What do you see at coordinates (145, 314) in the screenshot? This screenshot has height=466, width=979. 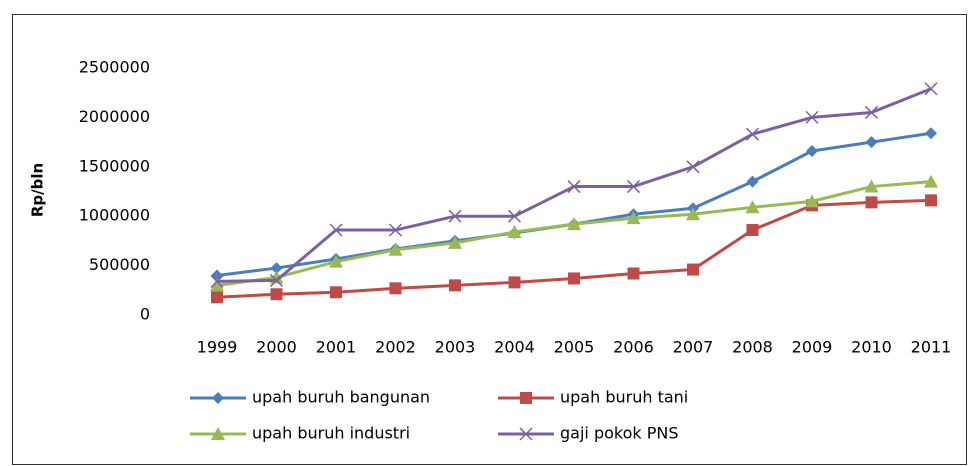 I see `y-tick-label: 0` at bounding box center [145, 314].